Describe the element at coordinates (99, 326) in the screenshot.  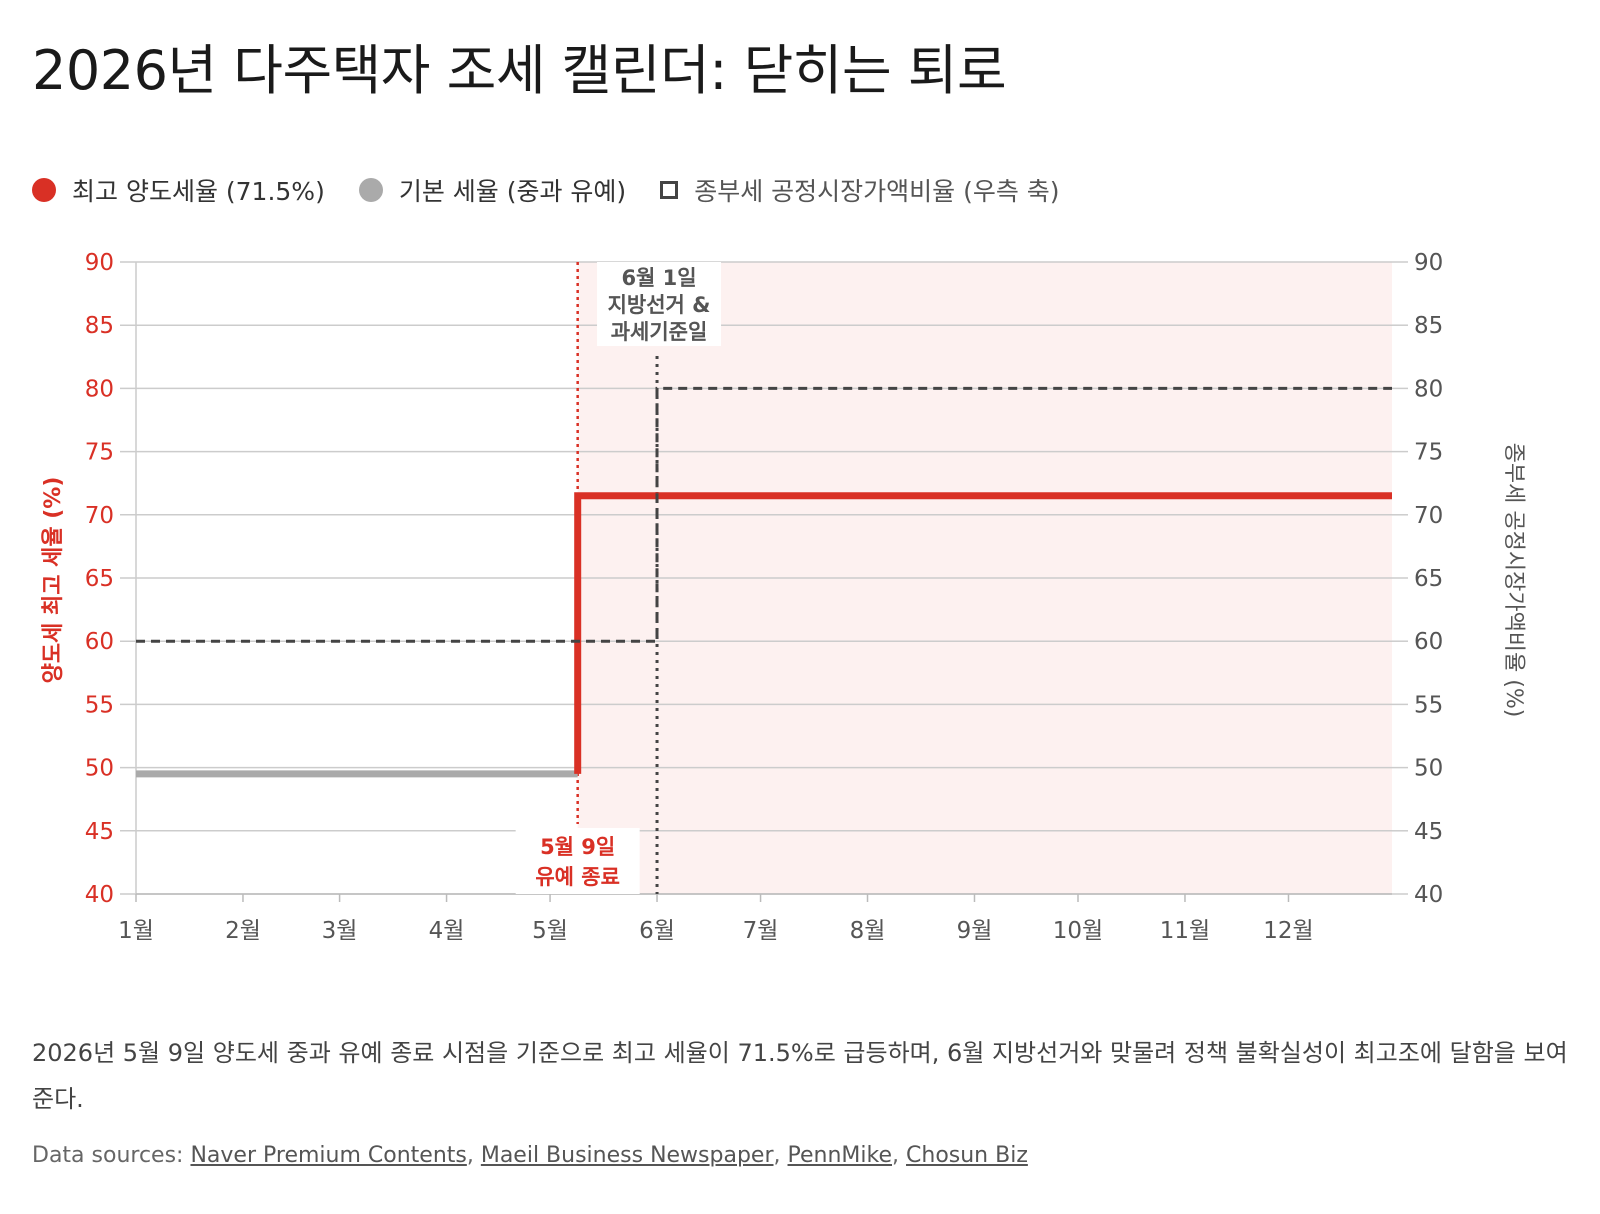
I see `y-left-tick-label: 85` at that location.